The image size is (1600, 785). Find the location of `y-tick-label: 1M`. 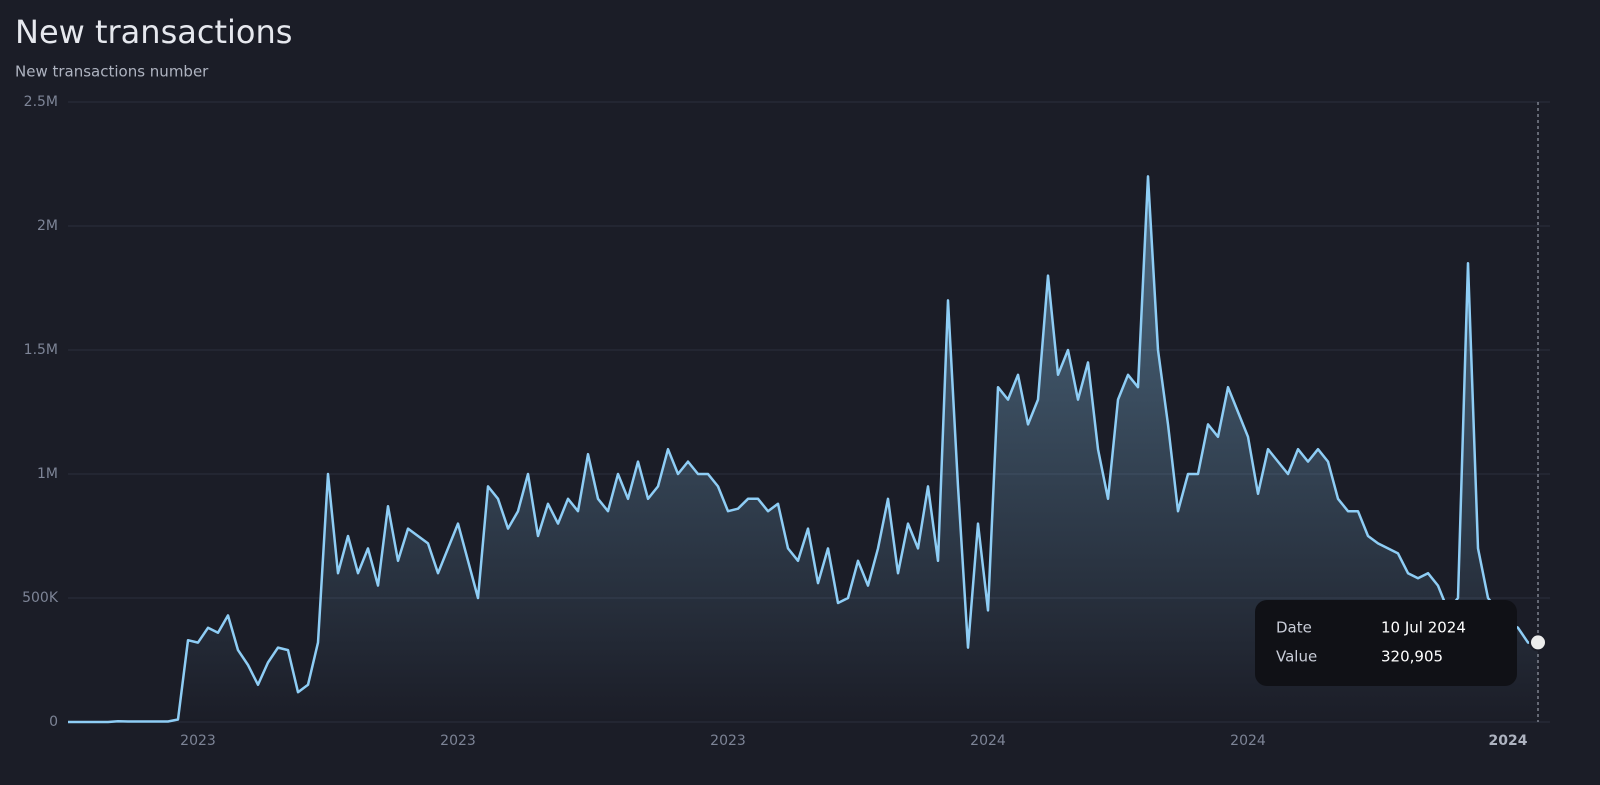

y-tick-label: 1M is located at coordinates (47, 474).